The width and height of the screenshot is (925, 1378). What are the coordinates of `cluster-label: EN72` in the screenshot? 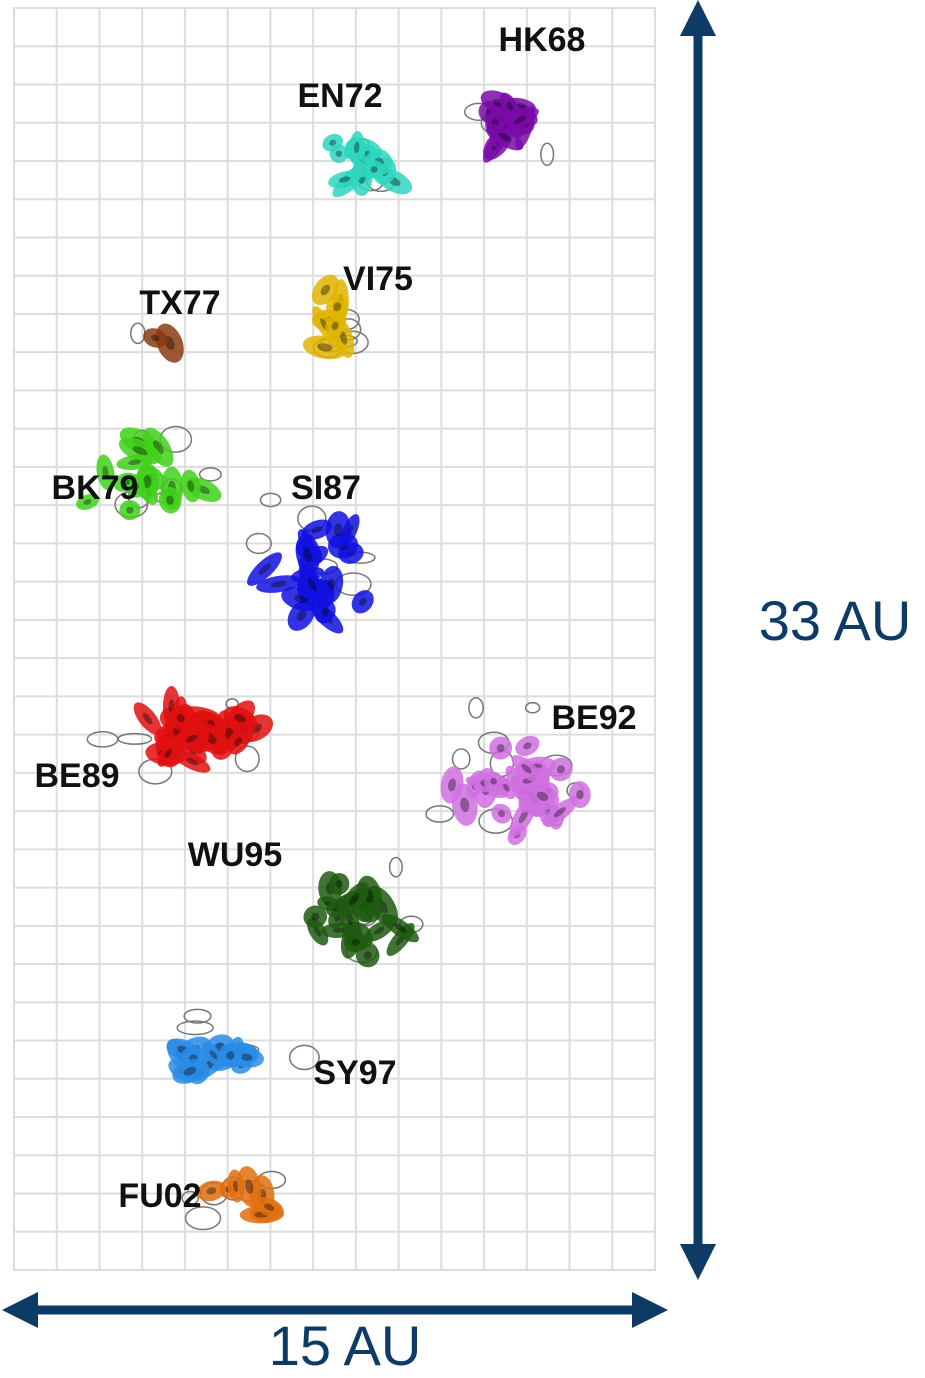 It's located at (339, 96).